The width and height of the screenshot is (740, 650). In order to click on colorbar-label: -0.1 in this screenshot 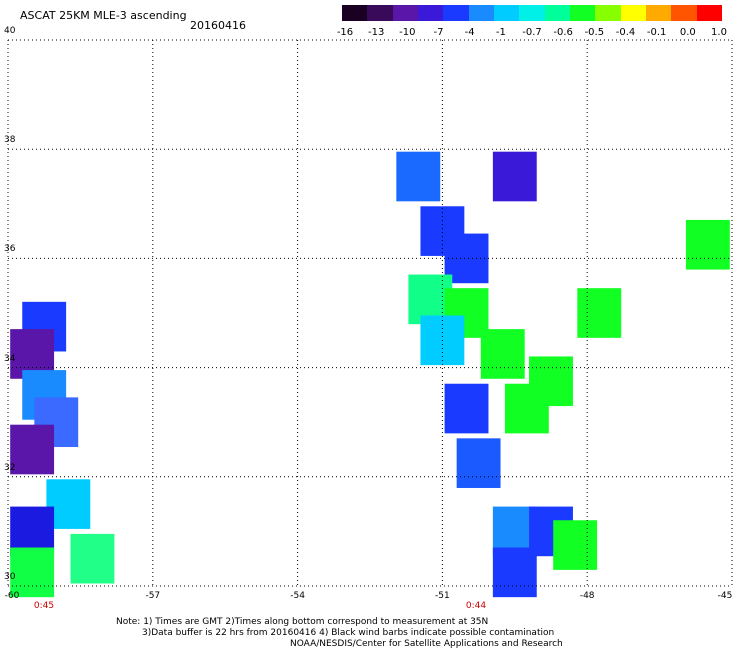, I will do `click(656, 32)`.